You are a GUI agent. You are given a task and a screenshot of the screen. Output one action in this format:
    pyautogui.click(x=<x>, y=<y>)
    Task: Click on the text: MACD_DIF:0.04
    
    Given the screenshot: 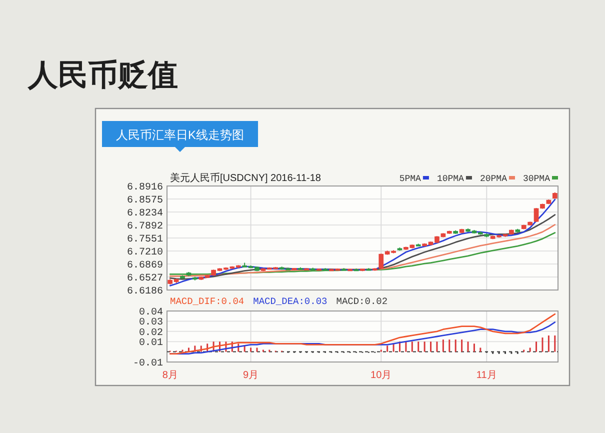 What is the action you would take?
    pyautogui.click(x=207, y=301)
    